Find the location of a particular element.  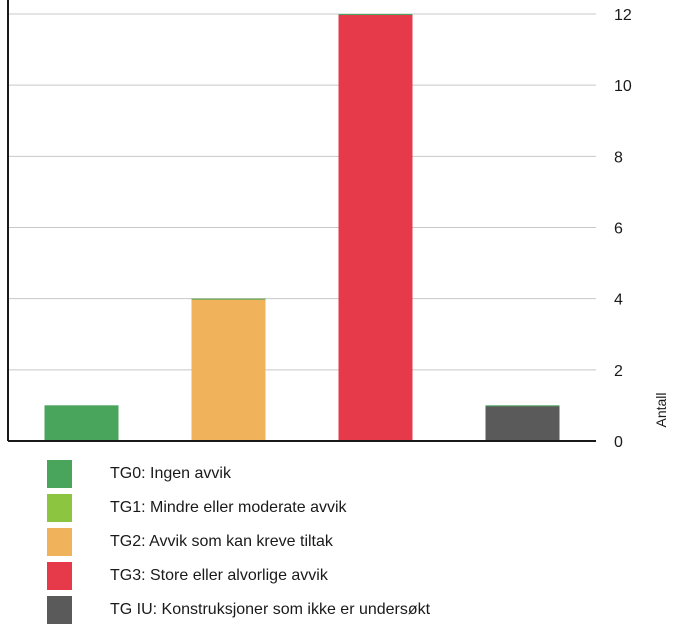

y-tick-label: 10 is located at coordinates (623, 86).